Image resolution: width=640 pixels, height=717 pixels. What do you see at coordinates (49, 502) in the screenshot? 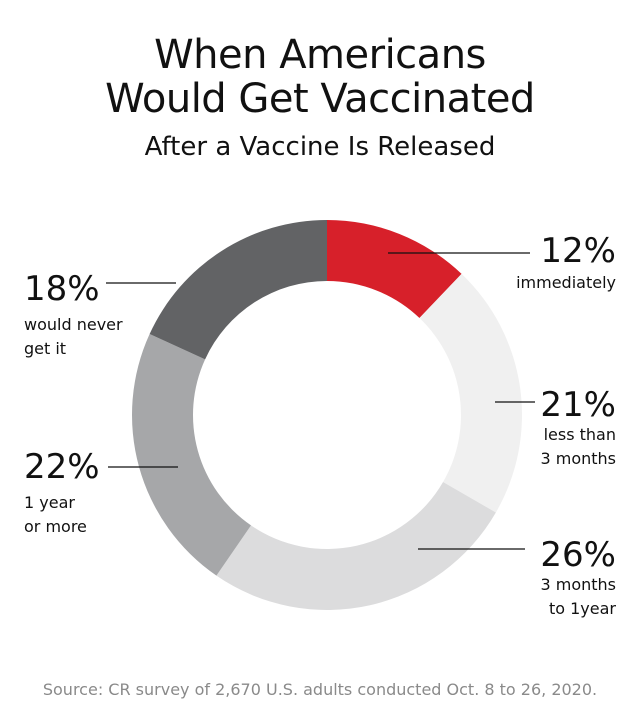
I see `slice-category-label-4: 1 year` at bounding box center [49, 502].